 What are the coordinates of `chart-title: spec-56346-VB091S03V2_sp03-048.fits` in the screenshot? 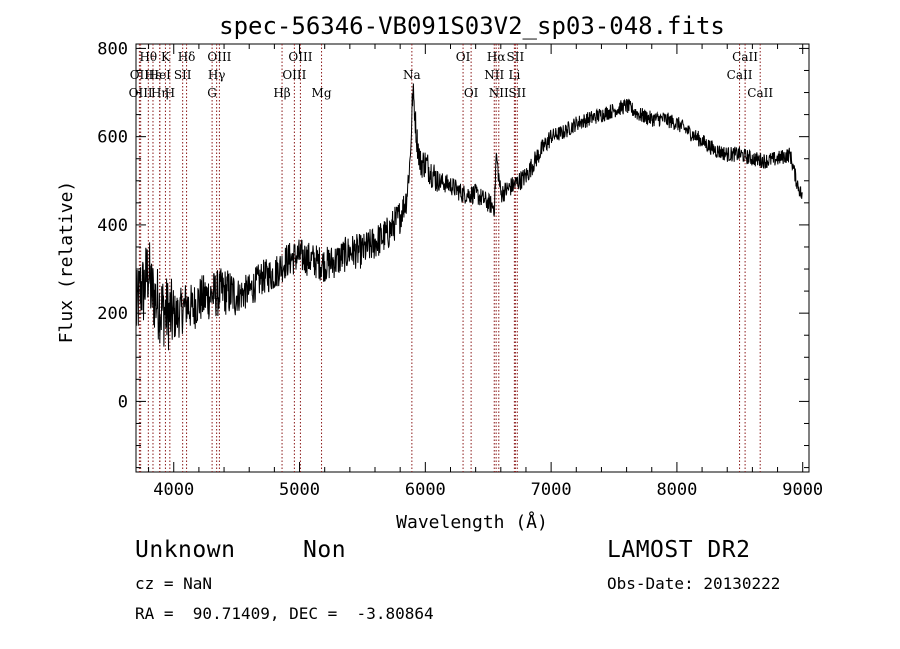 It's located at (472, 26).